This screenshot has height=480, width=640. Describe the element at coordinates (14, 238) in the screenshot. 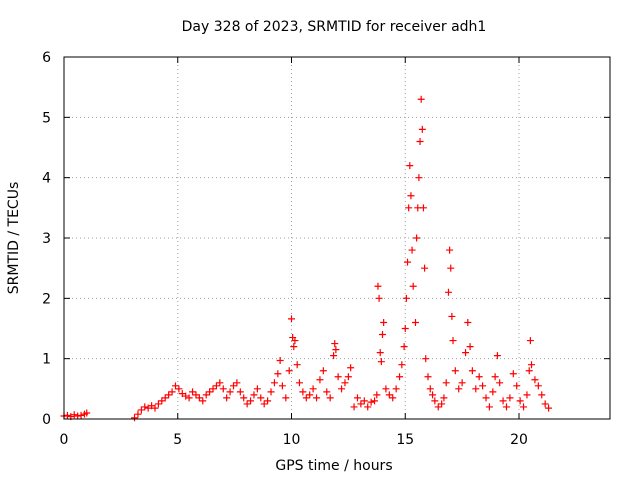

I see `y-axis-label: SRMTID / TECUs` at that location.